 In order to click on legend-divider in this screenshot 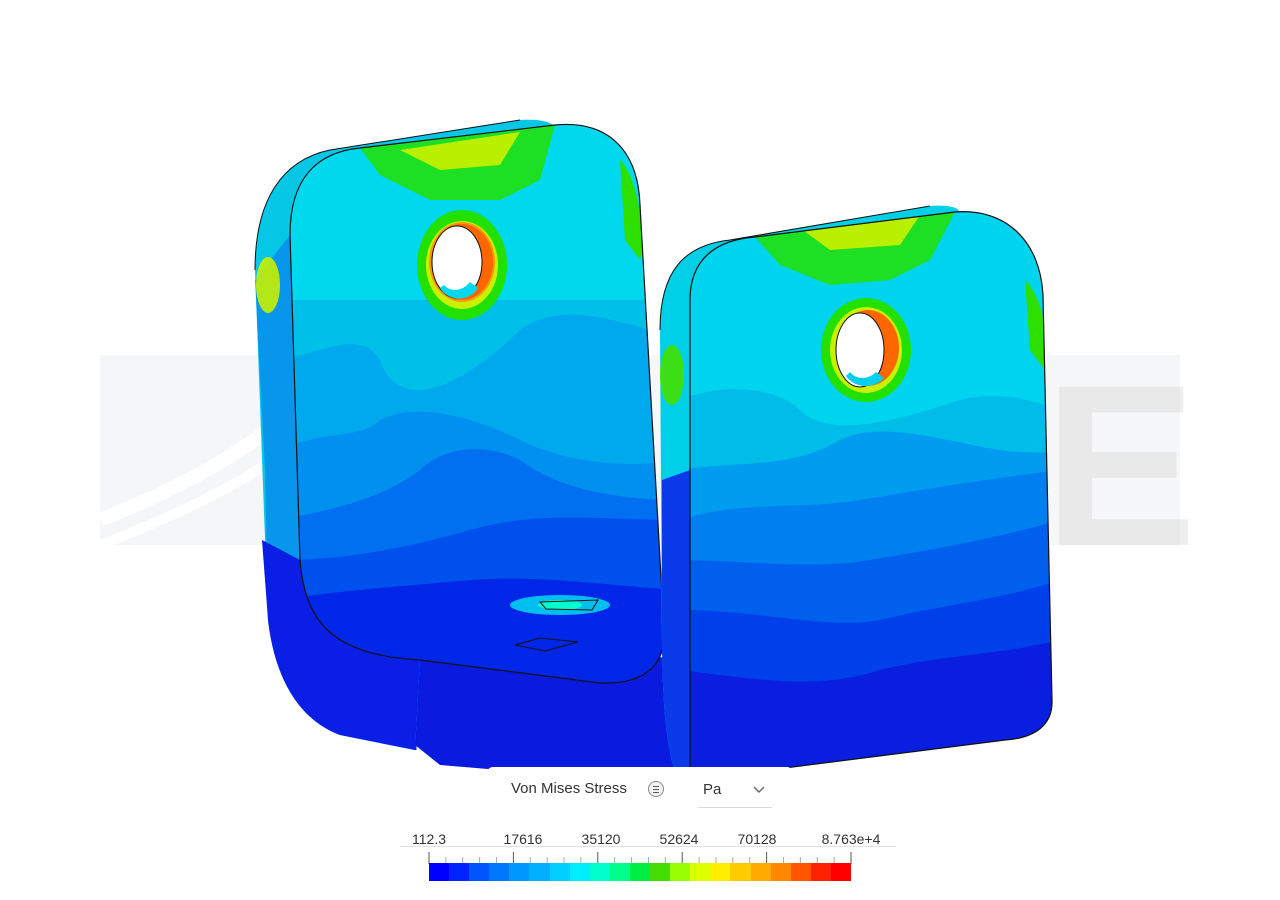, I will do `click(648, 846)`.